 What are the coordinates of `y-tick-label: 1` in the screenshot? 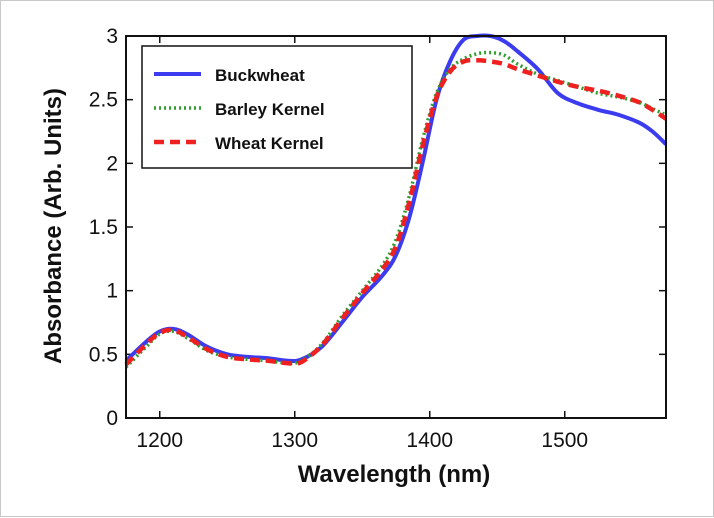 It's located at (112, 291).